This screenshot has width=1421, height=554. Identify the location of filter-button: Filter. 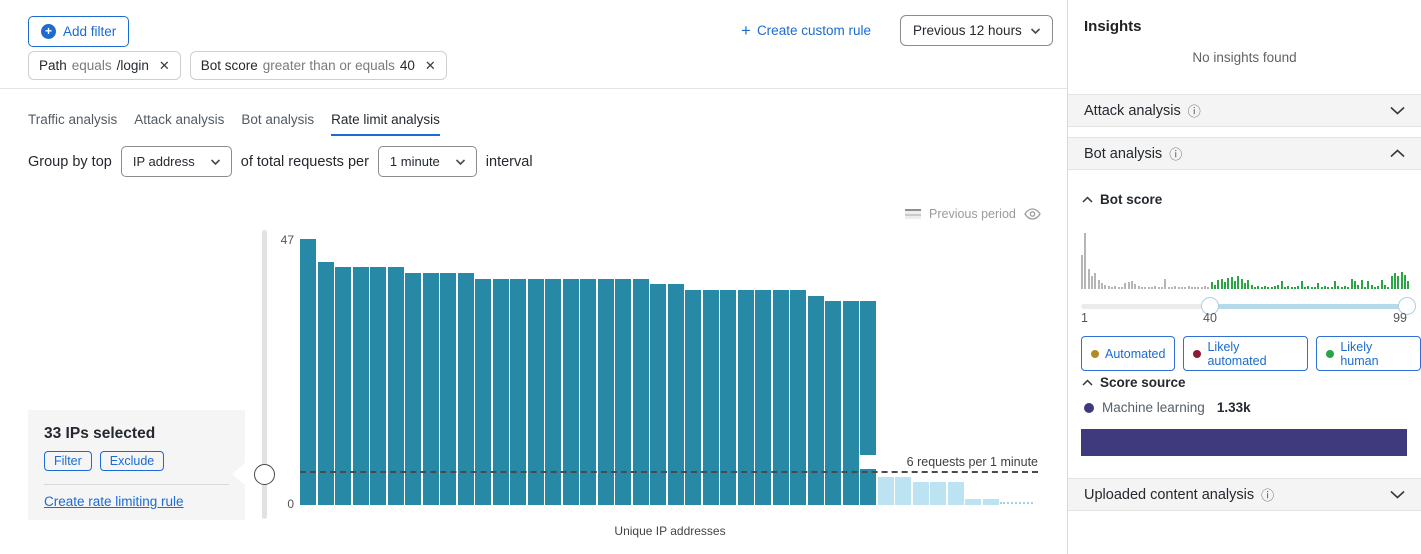
(68, 461).